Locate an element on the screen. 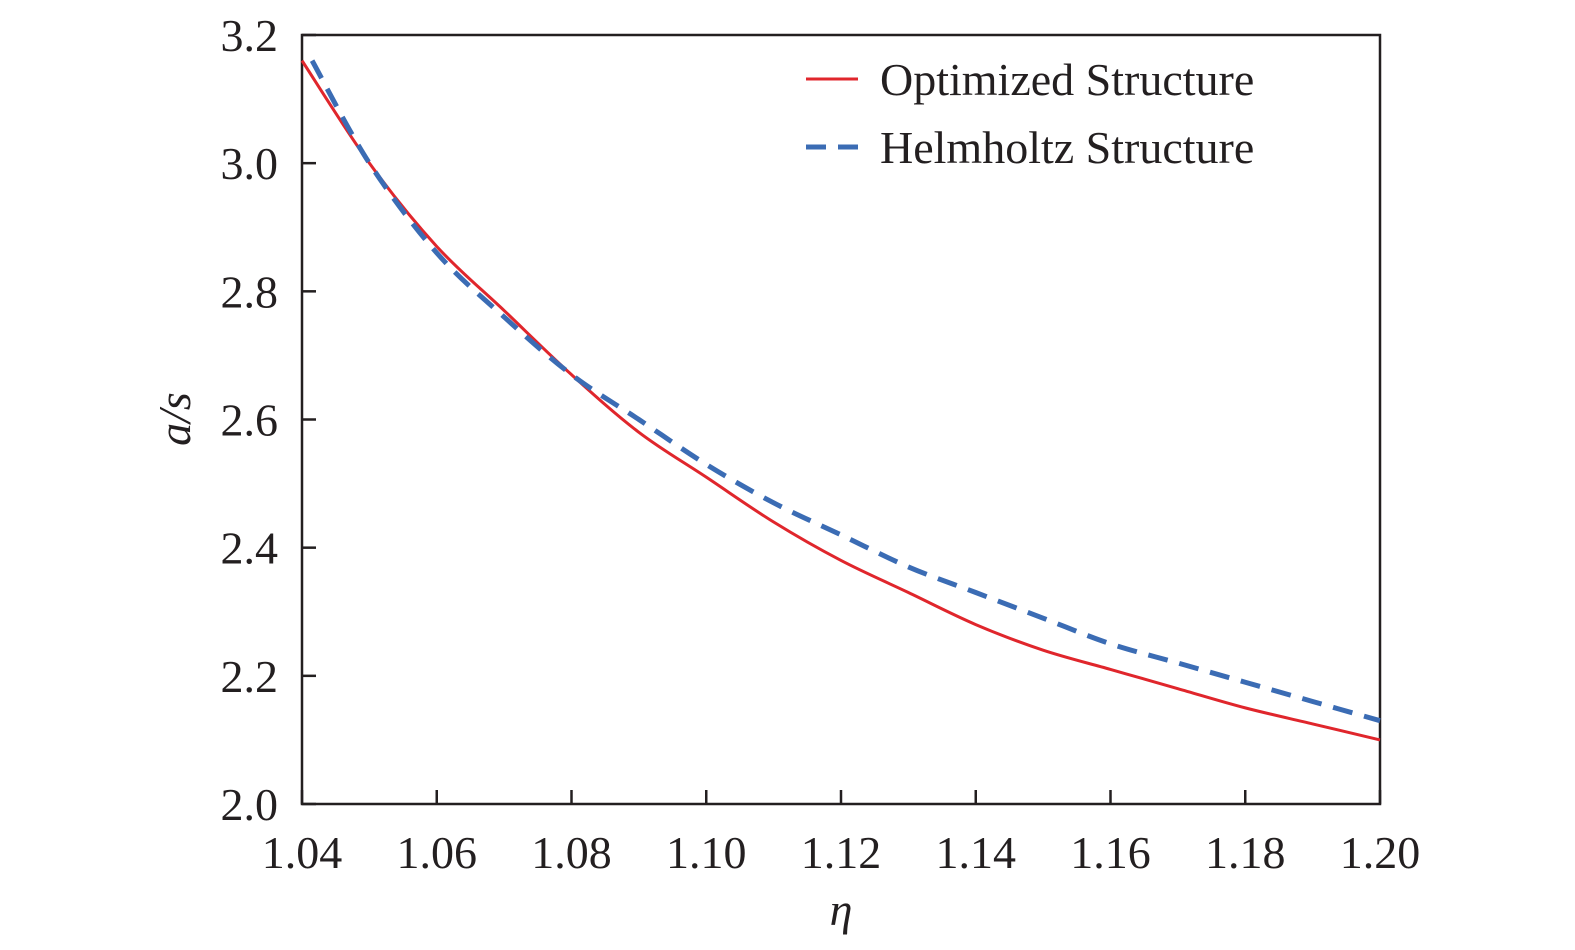  legend-label-optimized: Optimized Structure is located at coordinates (1067, 79).